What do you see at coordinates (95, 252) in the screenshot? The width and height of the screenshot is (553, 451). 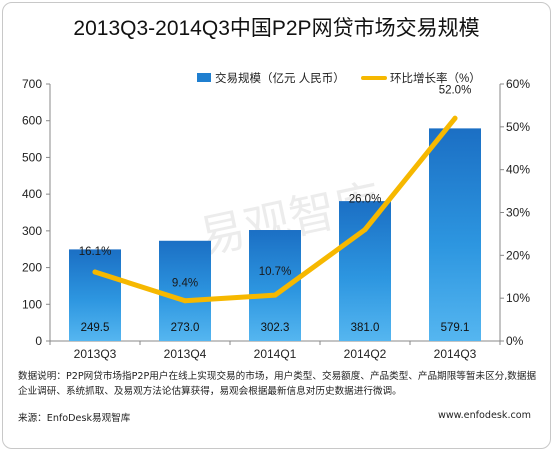 I see `growth-rate-label: 16.1%` at bounding box center [95, 252].